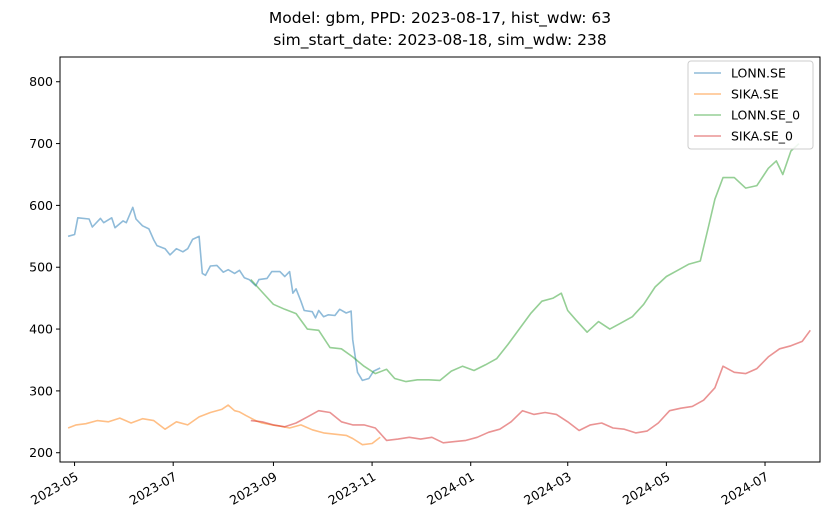  What do you see at coordinates (41, 143) in the screenshot?
I see `y-tick-label: 700` at bounding box center [41, 143].